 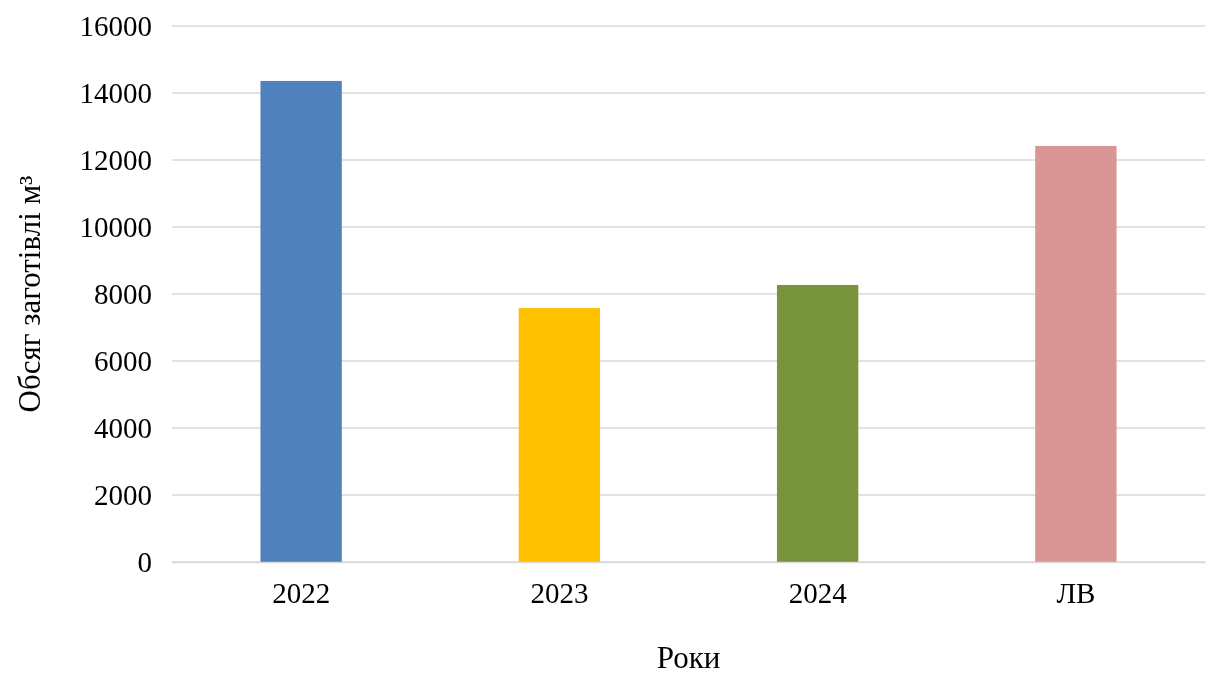 I want to click on y-axis-title: Обсяг заготівлі м³, so click(x=29, y=294).